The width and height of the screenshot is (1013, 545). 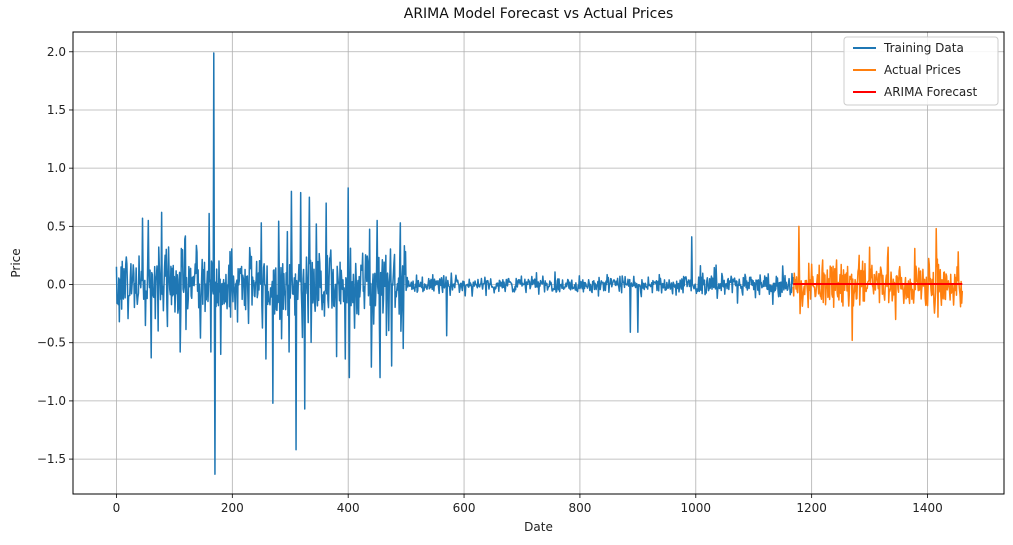 I want to click on y-tick-label: −1.0, so click(x=51, y=401).